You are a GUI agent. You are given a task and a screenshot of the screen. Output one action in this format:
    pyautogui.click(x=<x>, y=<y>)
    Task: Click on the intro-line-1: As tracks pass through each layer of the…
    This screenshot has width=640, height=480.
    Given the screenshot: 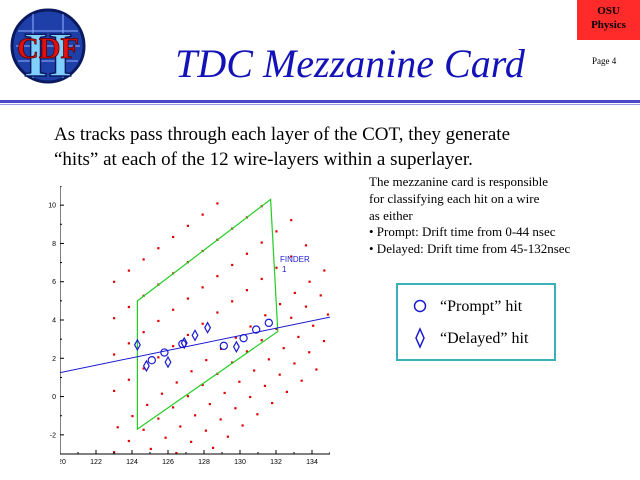 What is the action you would take?
    pyautogui.click(x=282, y=134)
    